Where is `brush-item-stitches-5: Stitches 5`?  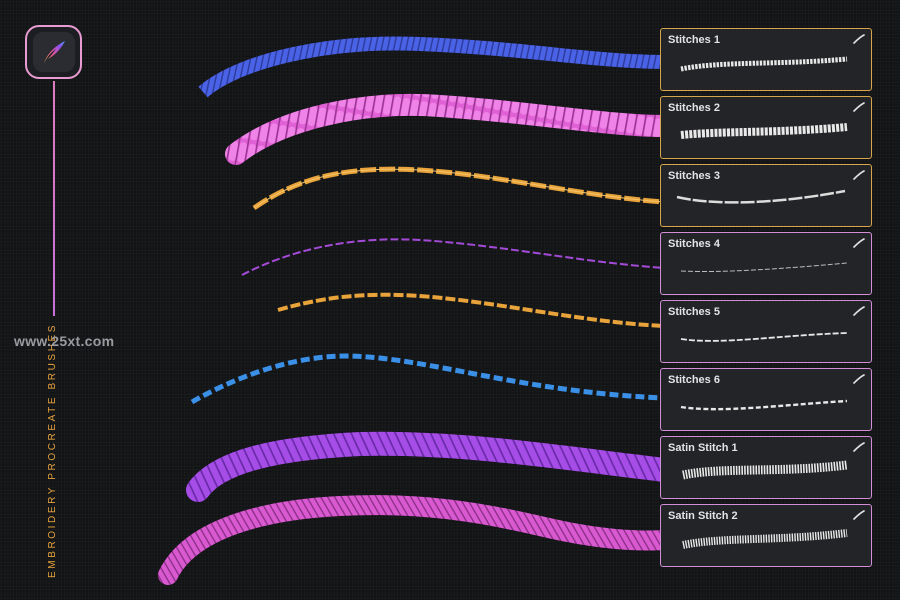
brush-item-stitches-5: Stitches 5 is located at coordinates (766, 331).